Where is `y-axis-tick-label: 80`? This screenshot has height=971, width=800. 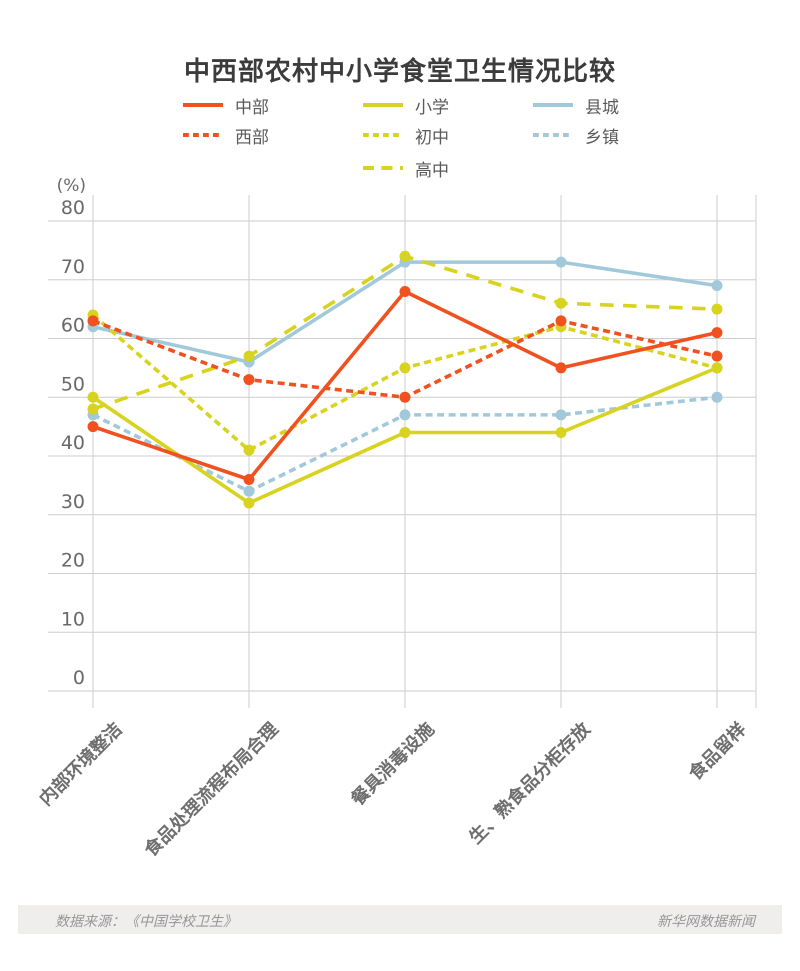
y-axis-tick-label: 80 is located at coordinates (73, 208).